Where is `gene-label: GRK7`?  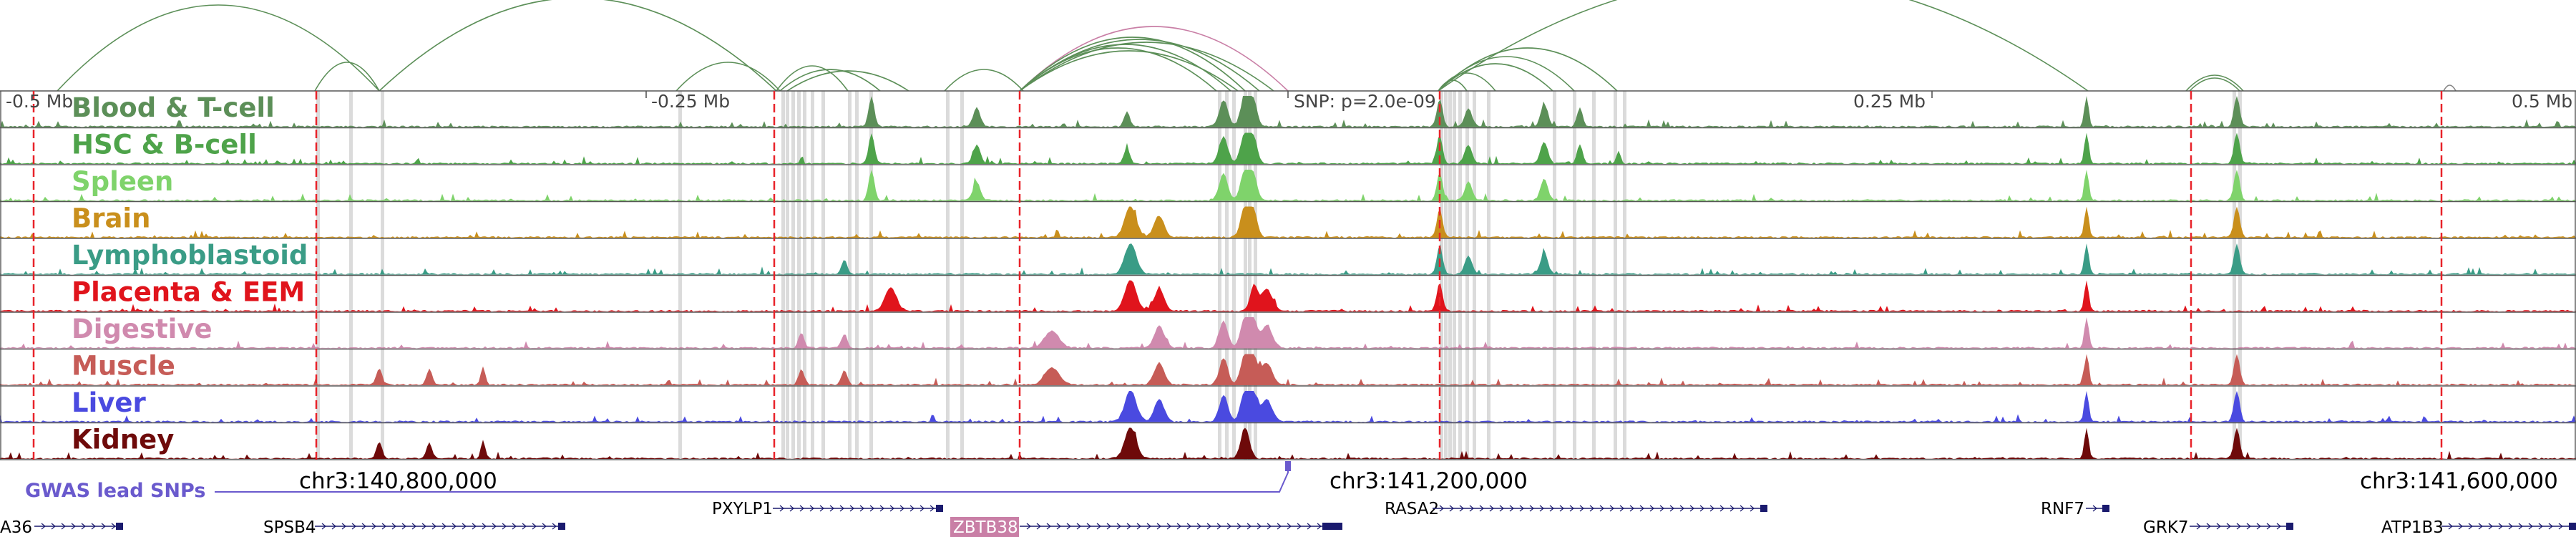 gene-label: GRK7 is located at coordinates (2166, 527).